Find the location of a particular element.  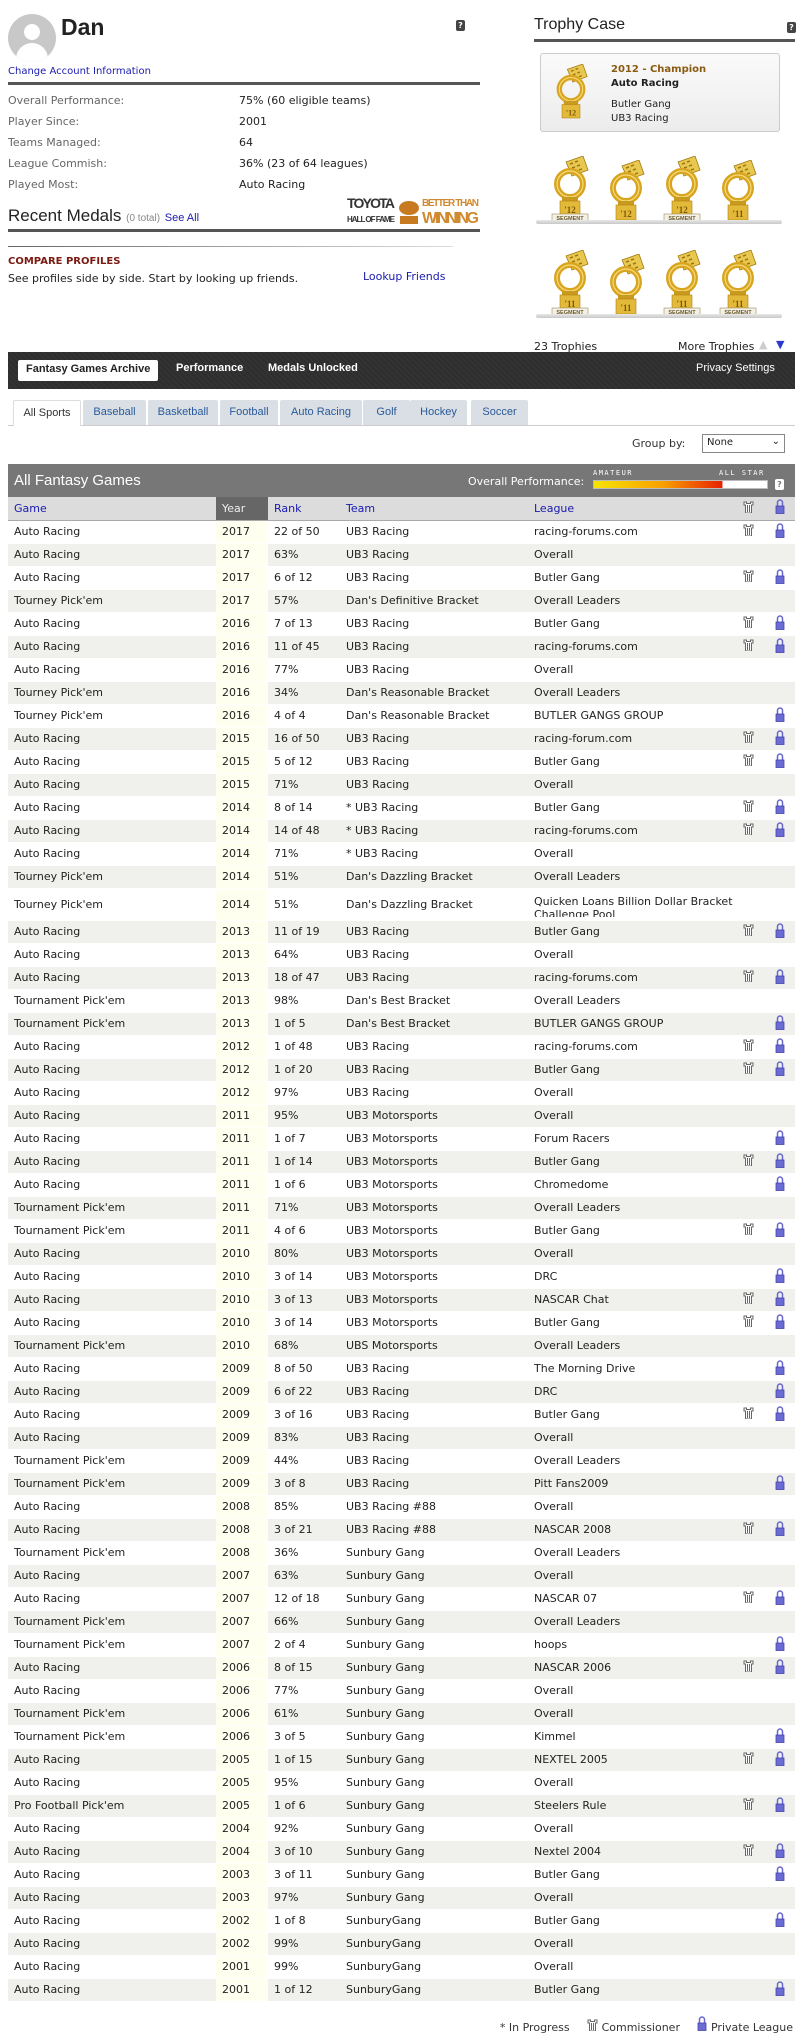

sport-tab-football: Football is located at coordinates (249, 412).